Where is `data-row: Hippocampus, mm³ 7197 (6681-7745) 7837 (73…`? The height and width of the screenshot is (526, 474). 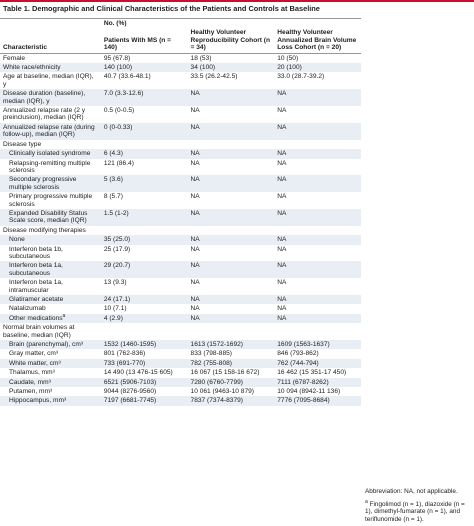 data-row: Hippocampus, mm³ 7197 (6681-7745) 7837 (73… is located at coordinates (180, 401).